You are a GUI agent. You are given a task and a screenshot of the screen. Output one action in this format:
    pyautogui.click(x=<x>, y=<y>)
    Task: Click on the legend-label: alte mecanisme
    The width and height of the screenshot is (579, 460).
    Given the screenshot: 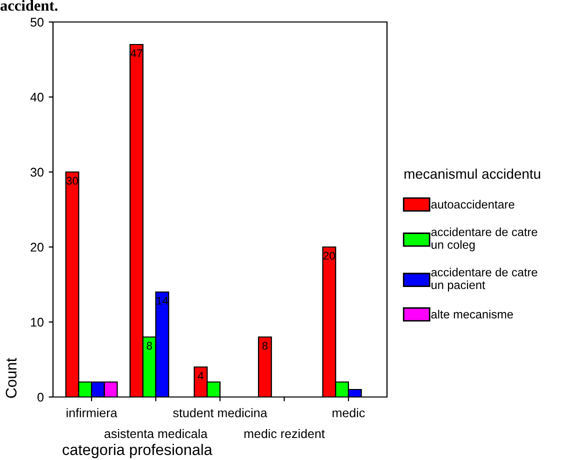 What is the action you would take?
    pyautogui.click(x=472, y=314)
    